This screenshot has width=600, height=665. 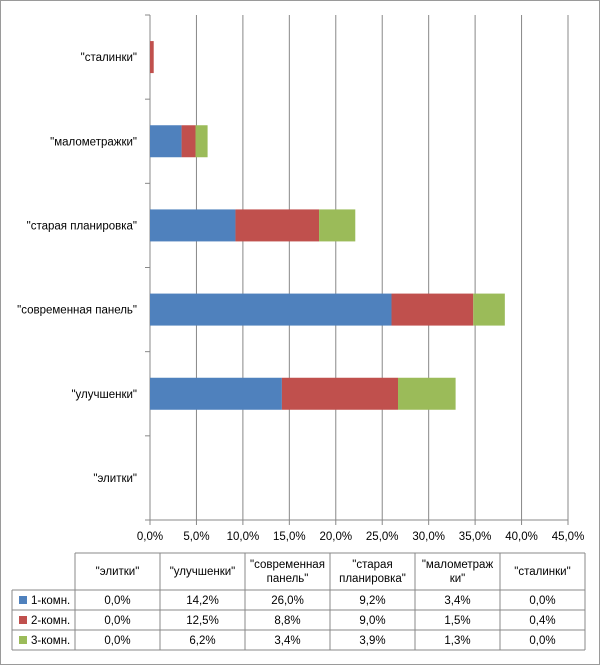 What do you see at coordinates (335, 537) in the screenshot?
I see `x-tick-label: 20,0%` at bounding box center [335, 537].